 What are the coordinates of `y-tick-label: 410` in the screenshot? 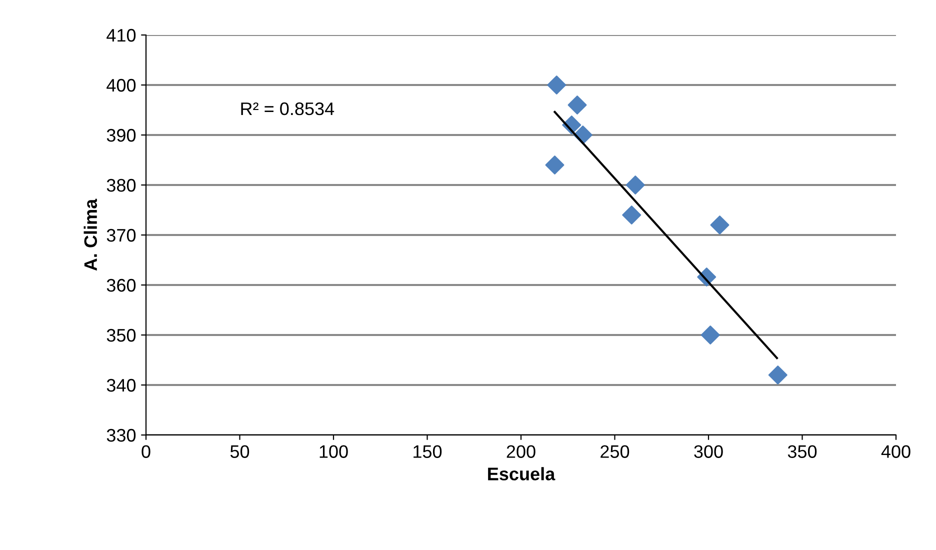 It's located at (121, 35).